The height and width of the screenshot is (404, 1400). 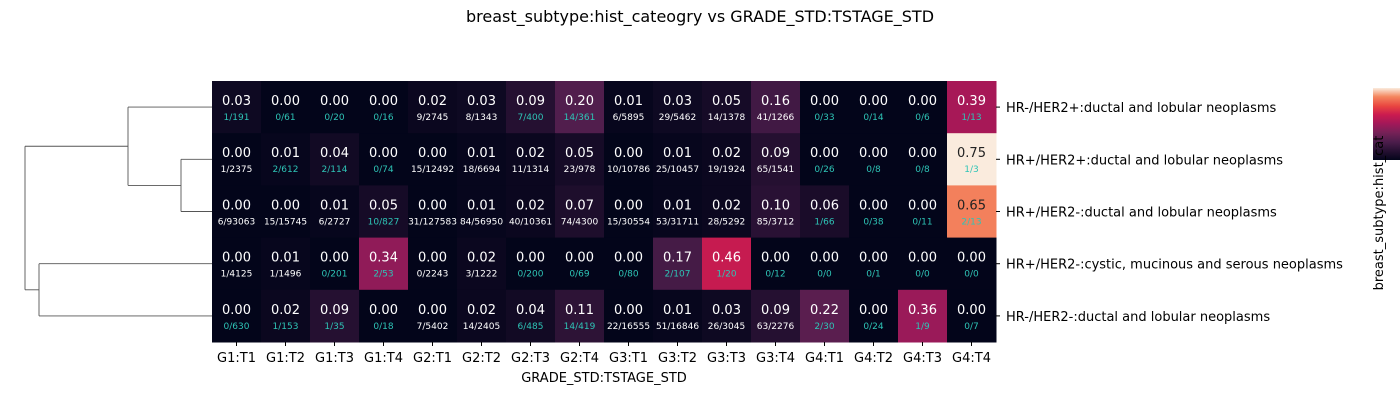 What do you see at coordinates (482, 275) in the screenshot?
I see `cell-count-label: 3/1222` at bounding box center [482, 275].